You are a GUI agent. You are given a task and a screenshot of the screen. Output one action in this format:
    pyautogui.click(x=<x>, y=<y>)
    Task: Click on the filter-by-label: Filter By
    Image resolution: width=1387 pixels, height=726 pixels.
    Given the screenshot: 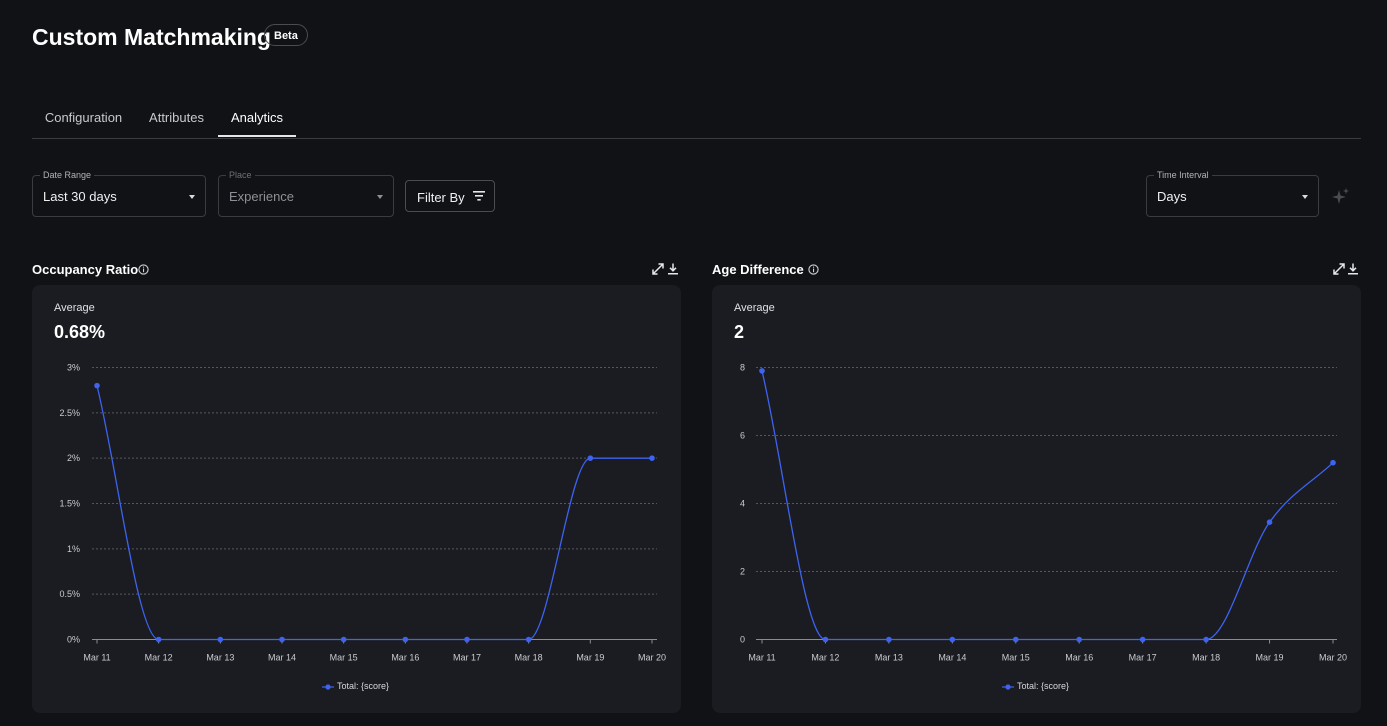 What is the action you would take?
    pyautogui.click(x=441, y=197)
    